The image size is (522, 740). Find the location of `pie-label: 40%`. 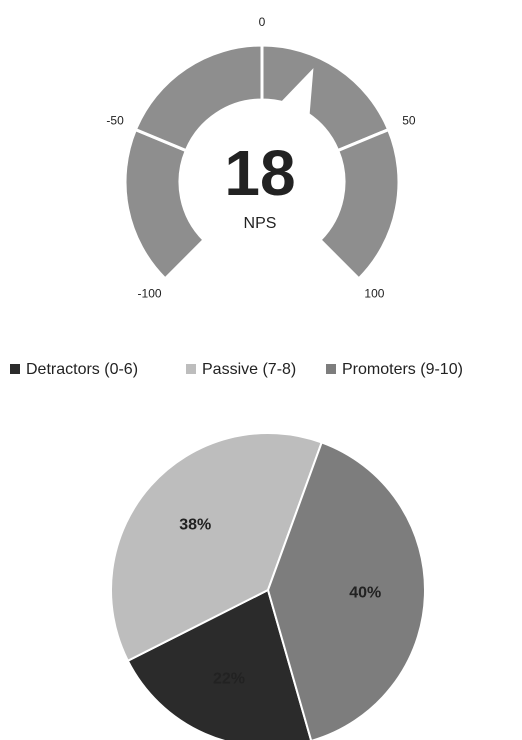

pie-label: 40% is located at coordinates (365, 593).